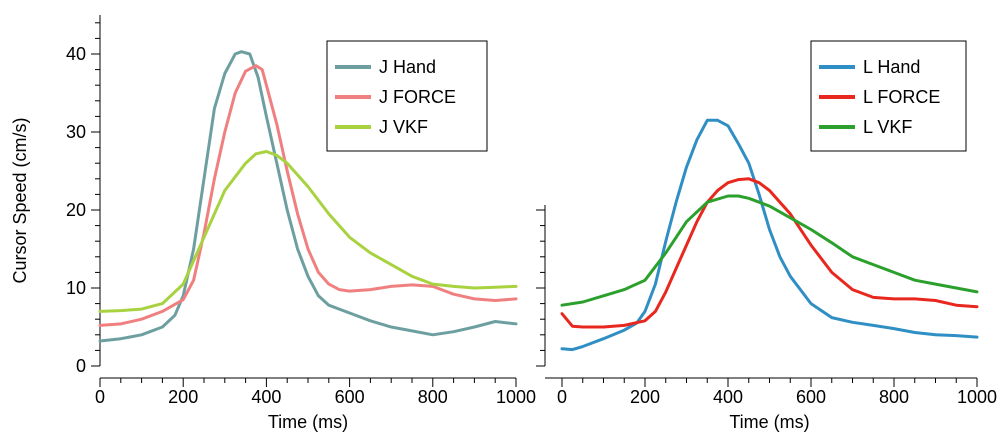  Describe the element at coordinates (76, 132) in the screenshot. I see `y-tick-label: 30` at that location.